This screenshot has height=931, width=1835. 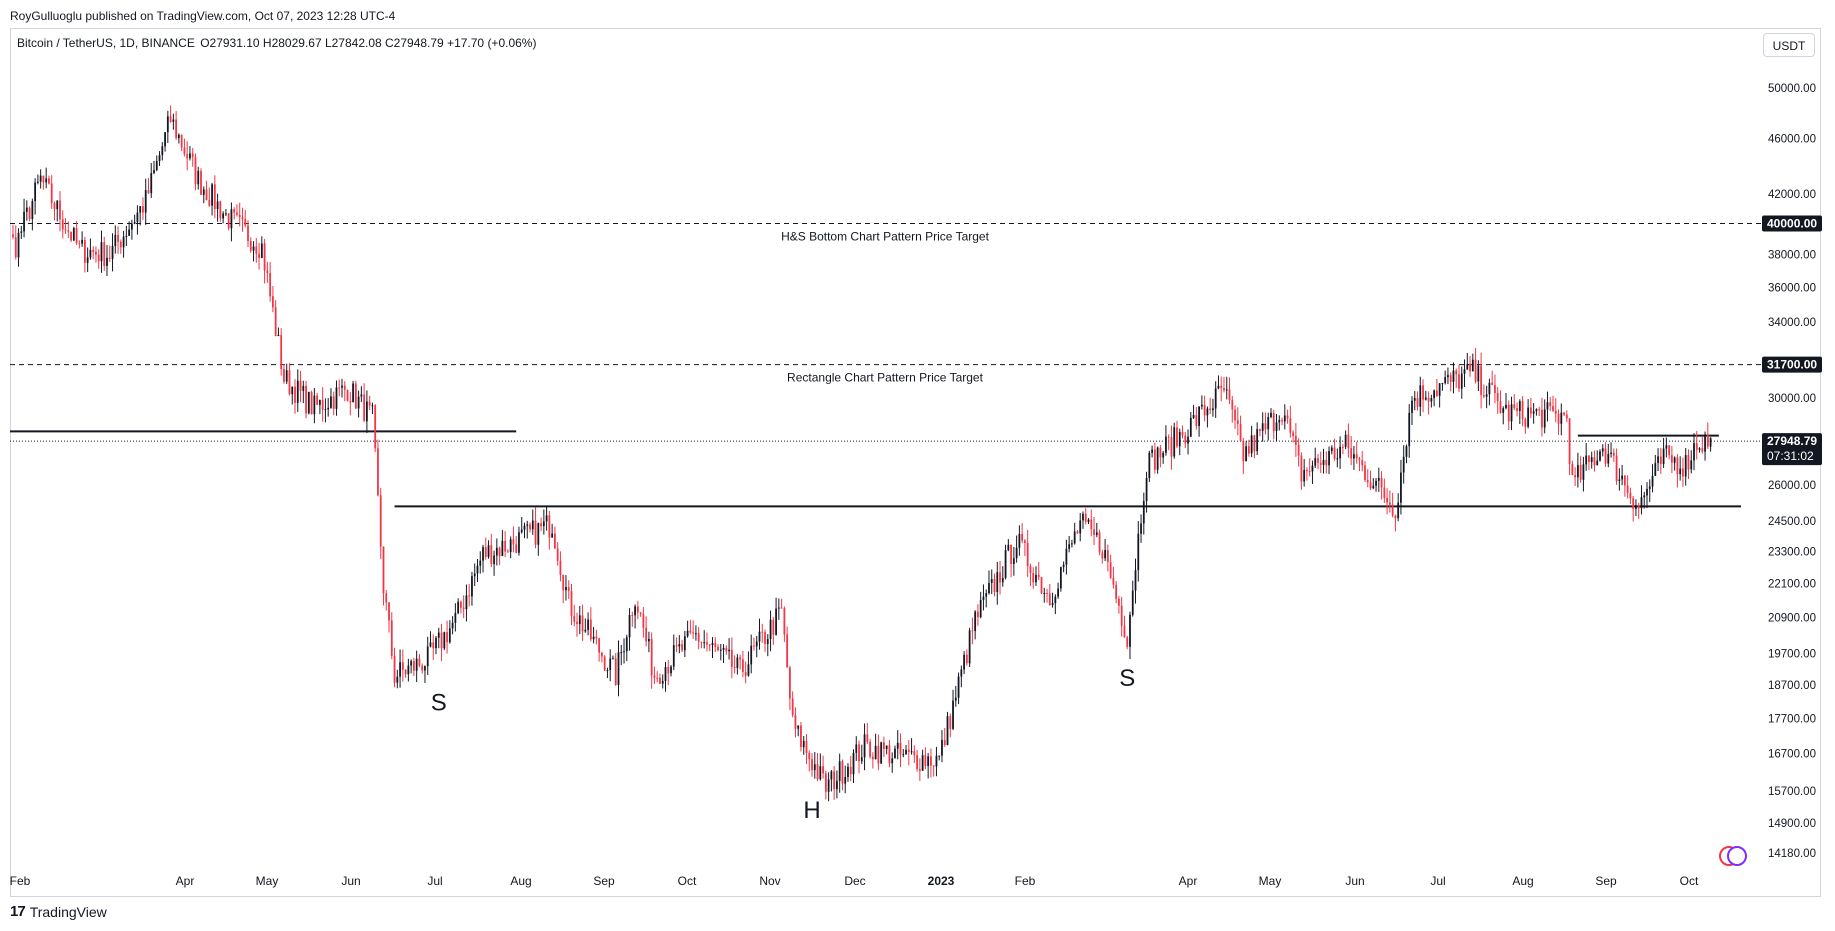 I want to click on tradingview-logo: 17 TradingView, so click(x=58, y=911).